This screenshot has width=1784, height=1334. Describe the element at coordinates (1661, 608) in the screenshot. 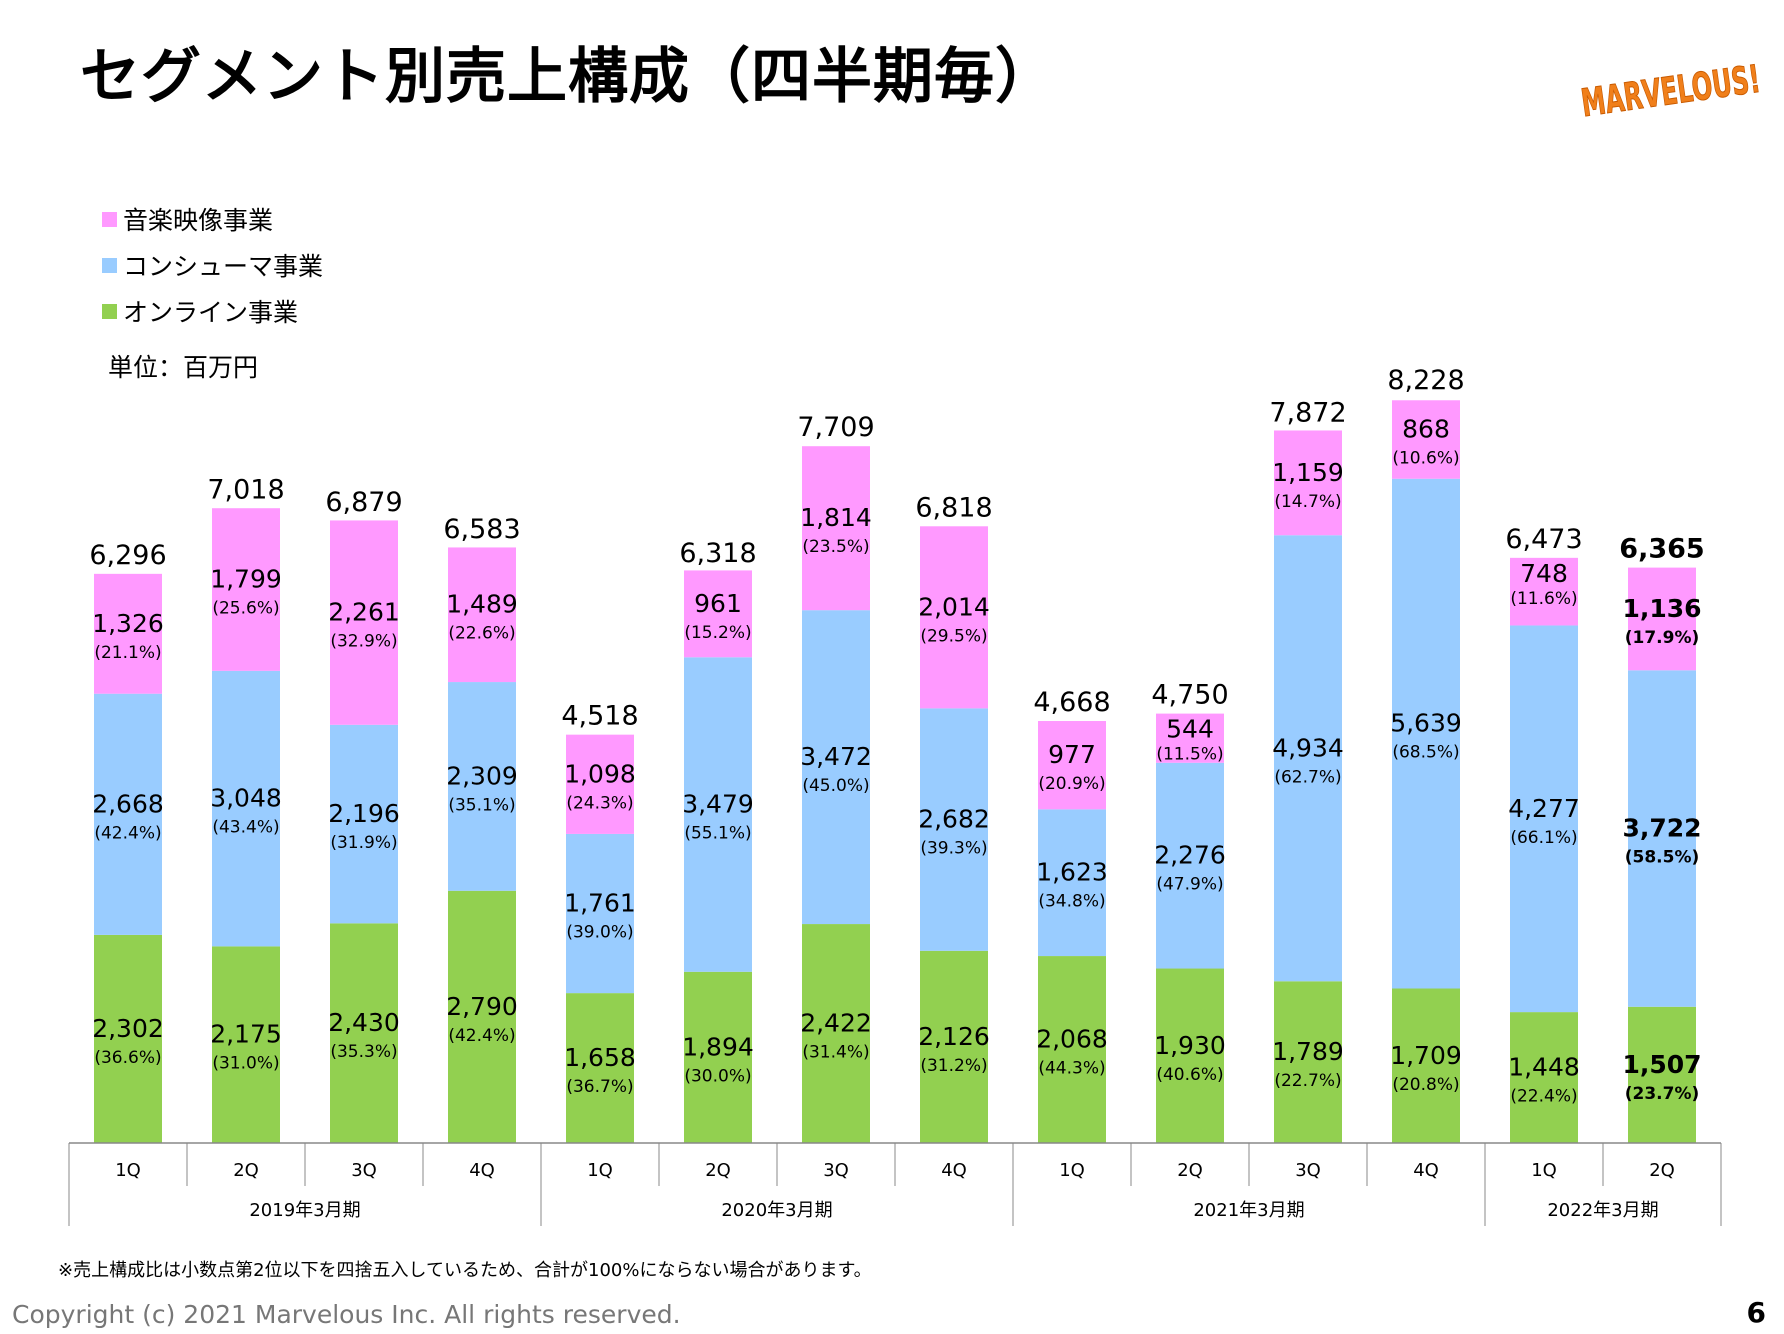

I see `value-label-music-13: 1,136` at that location.